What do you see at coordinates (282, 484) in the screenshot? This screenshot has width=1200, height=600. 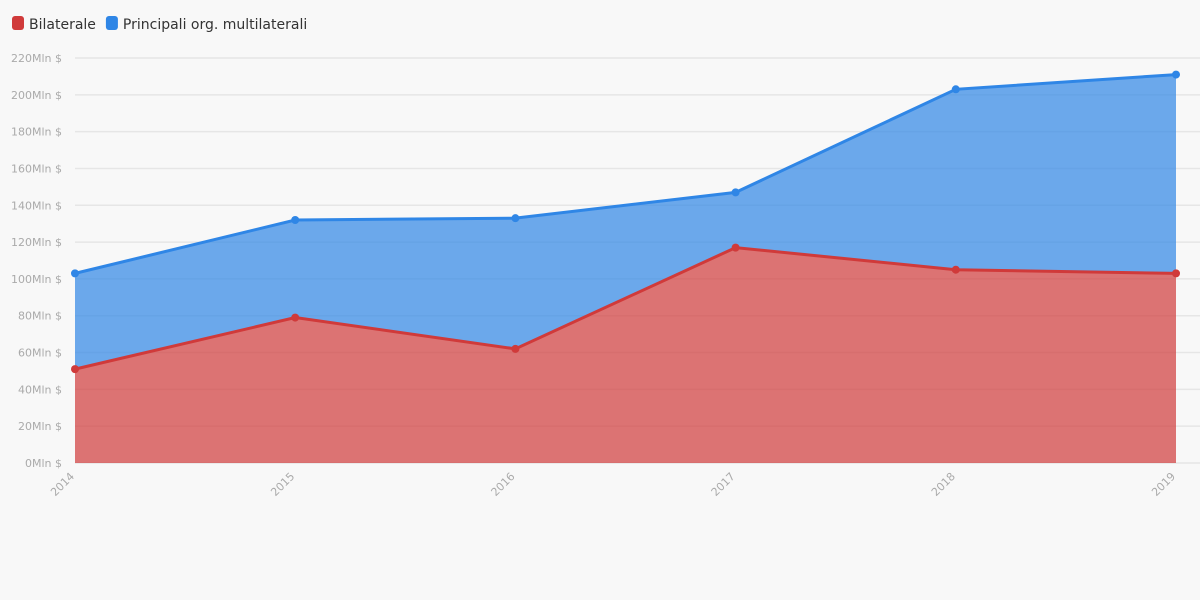 I see `x-tick-label: 2015` at bounding box center [282, 484].